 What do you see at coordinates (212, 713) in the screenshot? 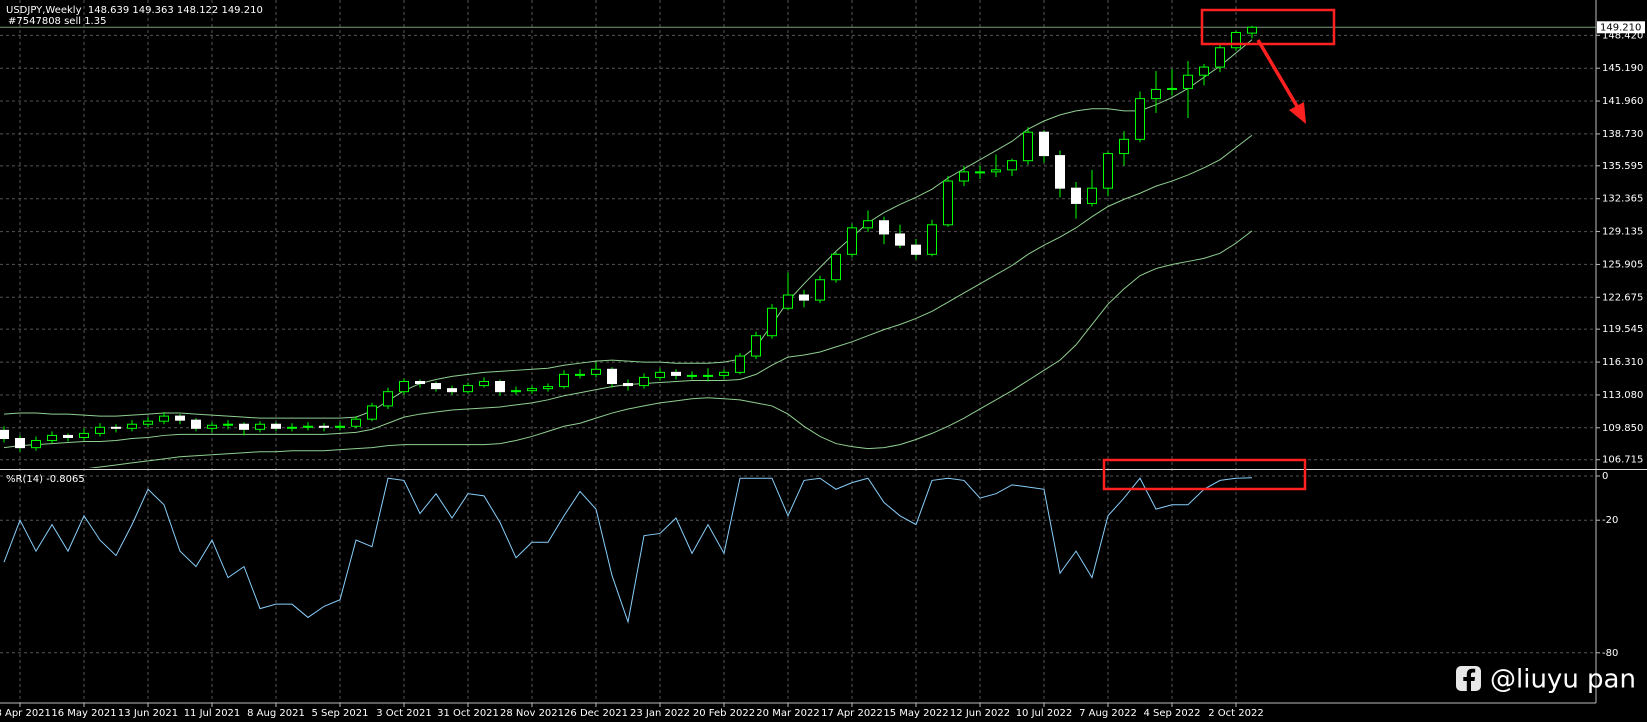
I see `x-tick-label: 11 Jul 2021` at bounding box center [212, 713].